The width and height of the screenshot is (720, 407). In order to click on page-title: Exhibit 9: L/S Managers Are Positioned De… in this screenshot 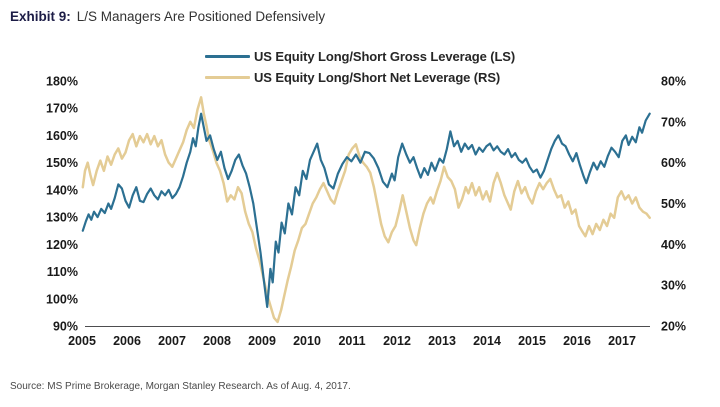, I will do `click(167, 16)`.